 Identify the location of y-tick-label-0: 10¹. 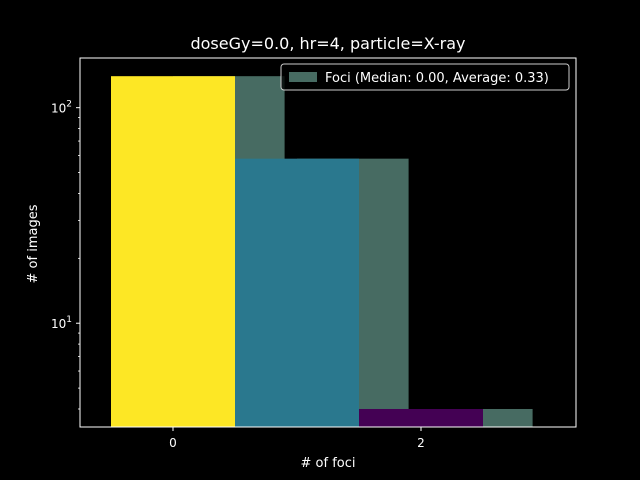
(61, 323).